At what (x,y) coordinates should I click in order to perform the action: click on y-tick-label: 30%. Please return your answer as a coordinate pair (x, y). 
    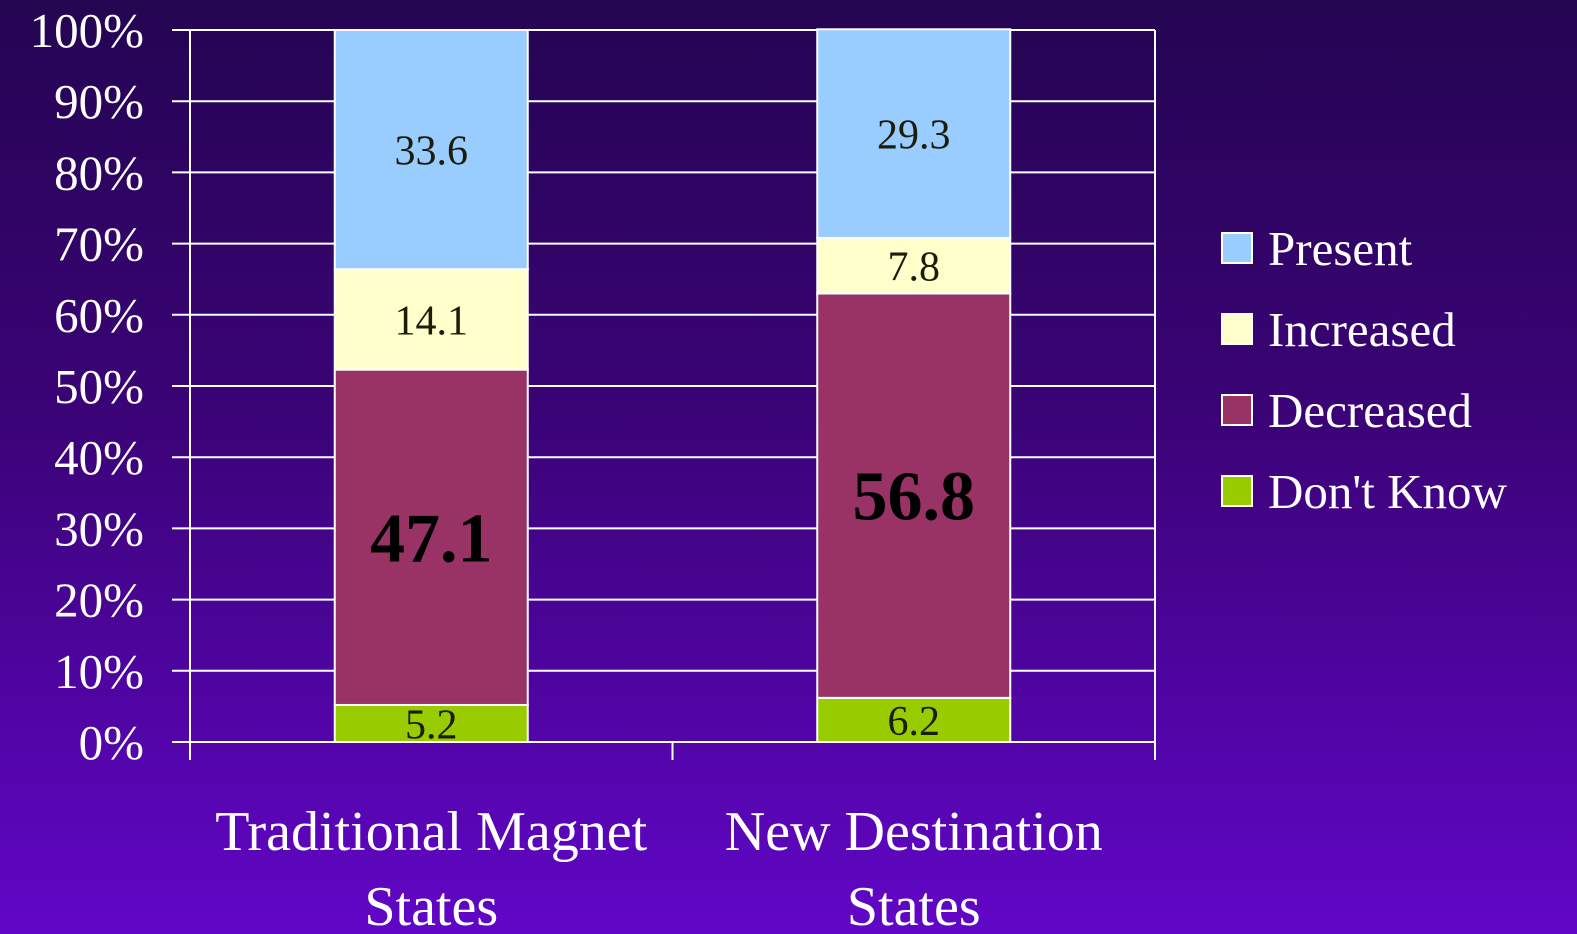
    Looking at the image, I should click on (99, 528).